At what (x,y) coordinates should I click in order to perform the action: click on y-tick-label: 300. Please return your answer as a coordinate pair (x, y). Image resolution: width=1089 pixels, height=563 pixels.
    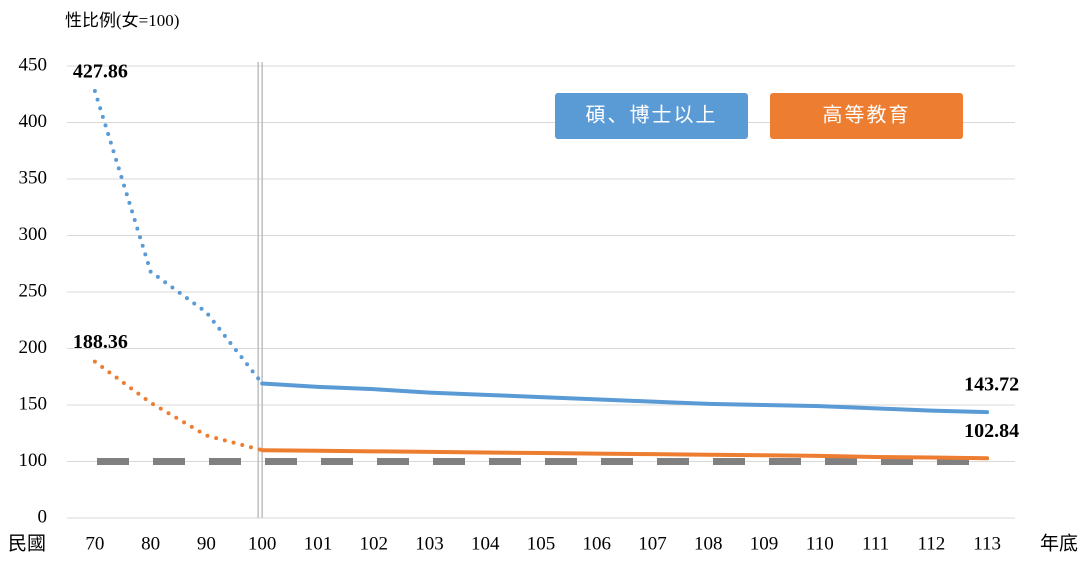
    Looking at the image, I should click on (33, 234).